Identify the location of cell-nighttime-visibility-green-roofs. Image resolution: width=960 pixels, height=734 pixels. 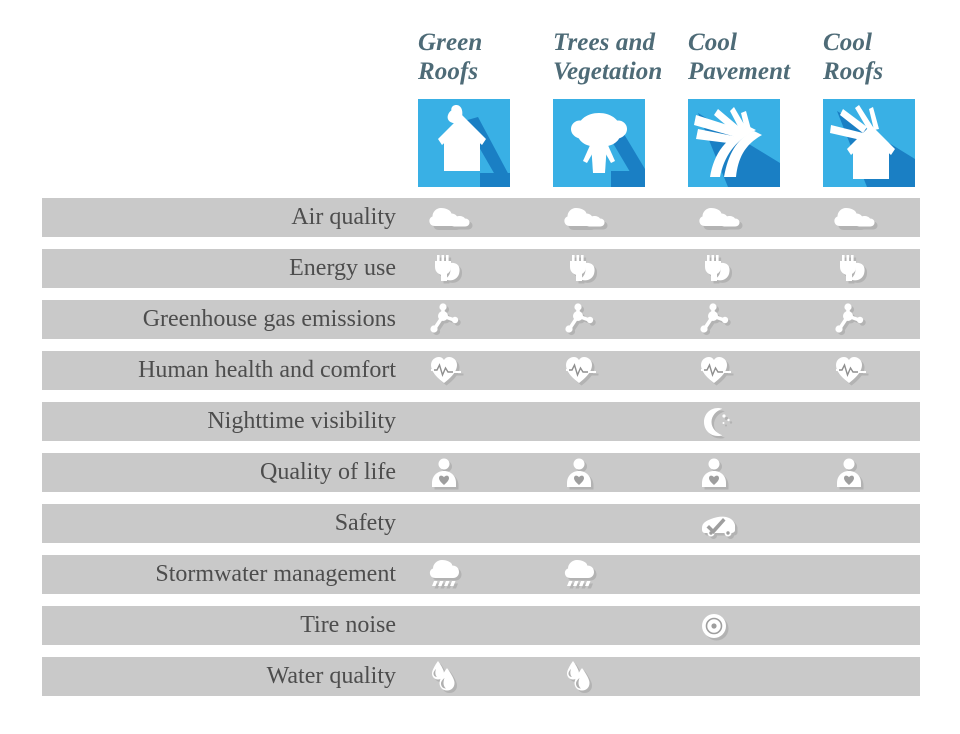
(480, 421).